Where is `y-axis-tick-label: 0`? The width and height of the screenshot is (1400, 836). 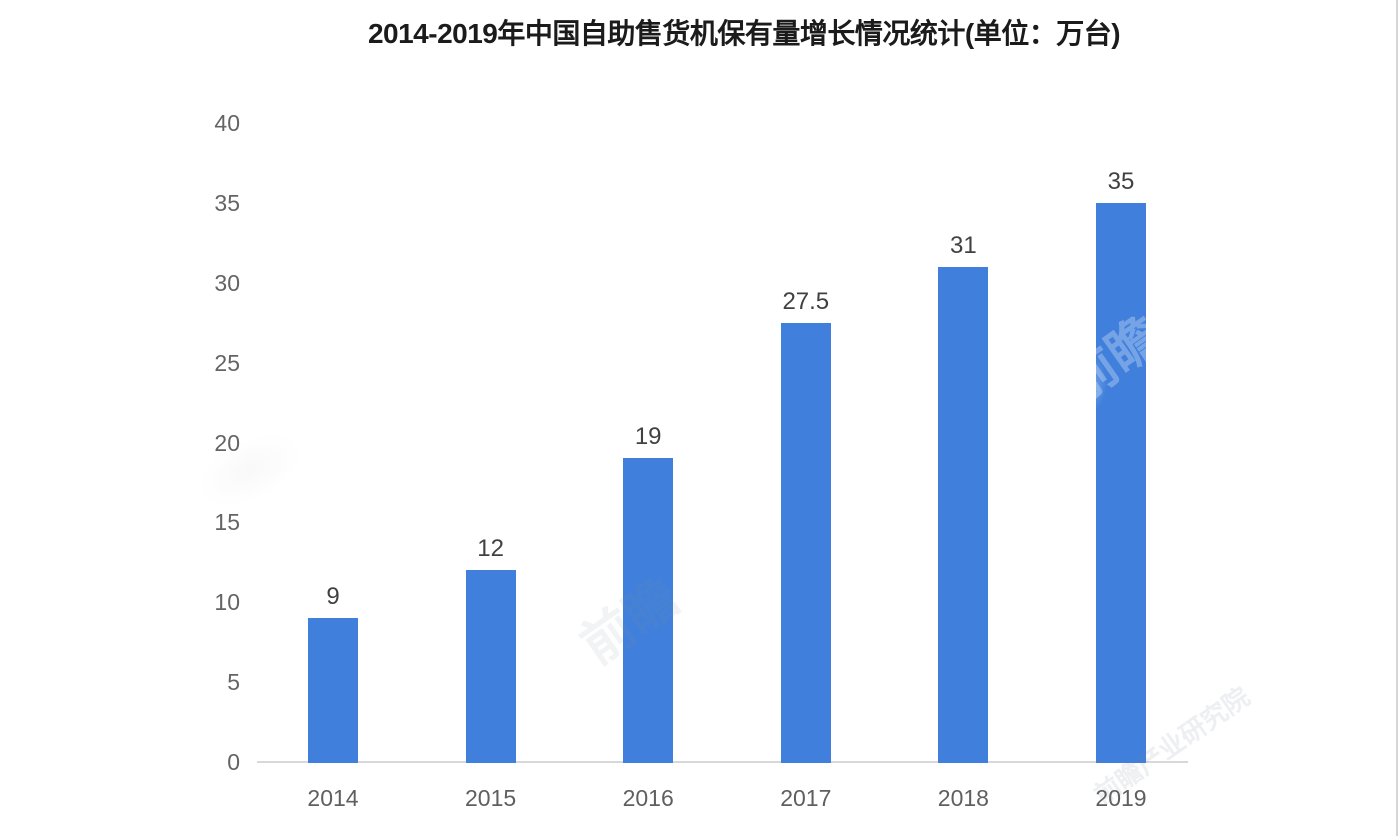 y-axis-tick-label: 0 is located at coordinates (233, 762).